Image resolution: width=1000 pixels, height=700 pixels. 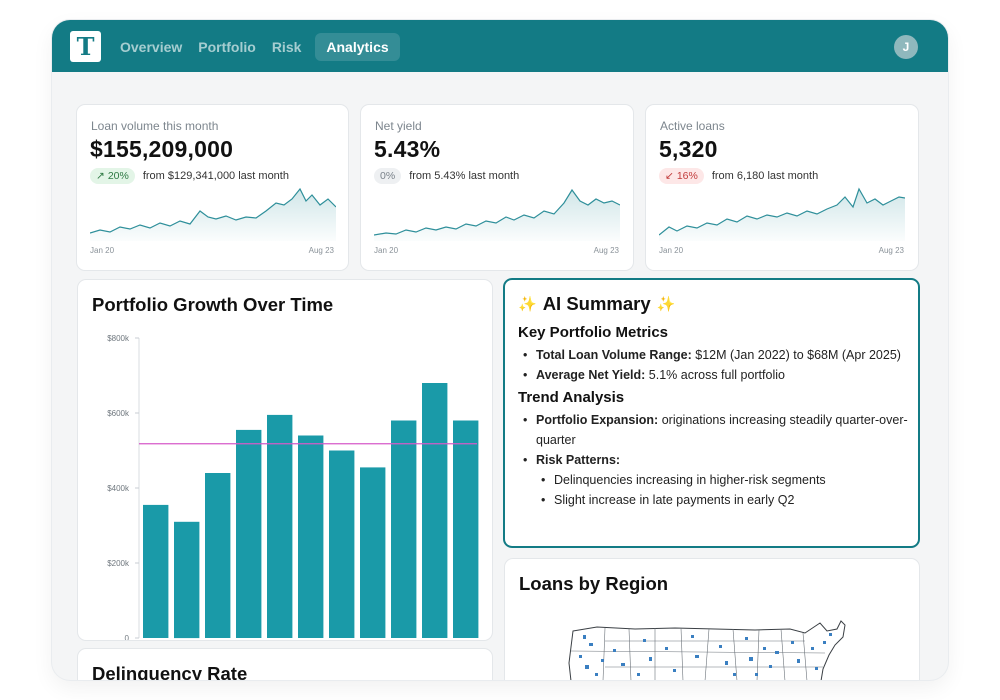 What do you see at coordinates (687, 176) in the screenshot?
I see `change-value: 16%` at bounding box center [687, 176].